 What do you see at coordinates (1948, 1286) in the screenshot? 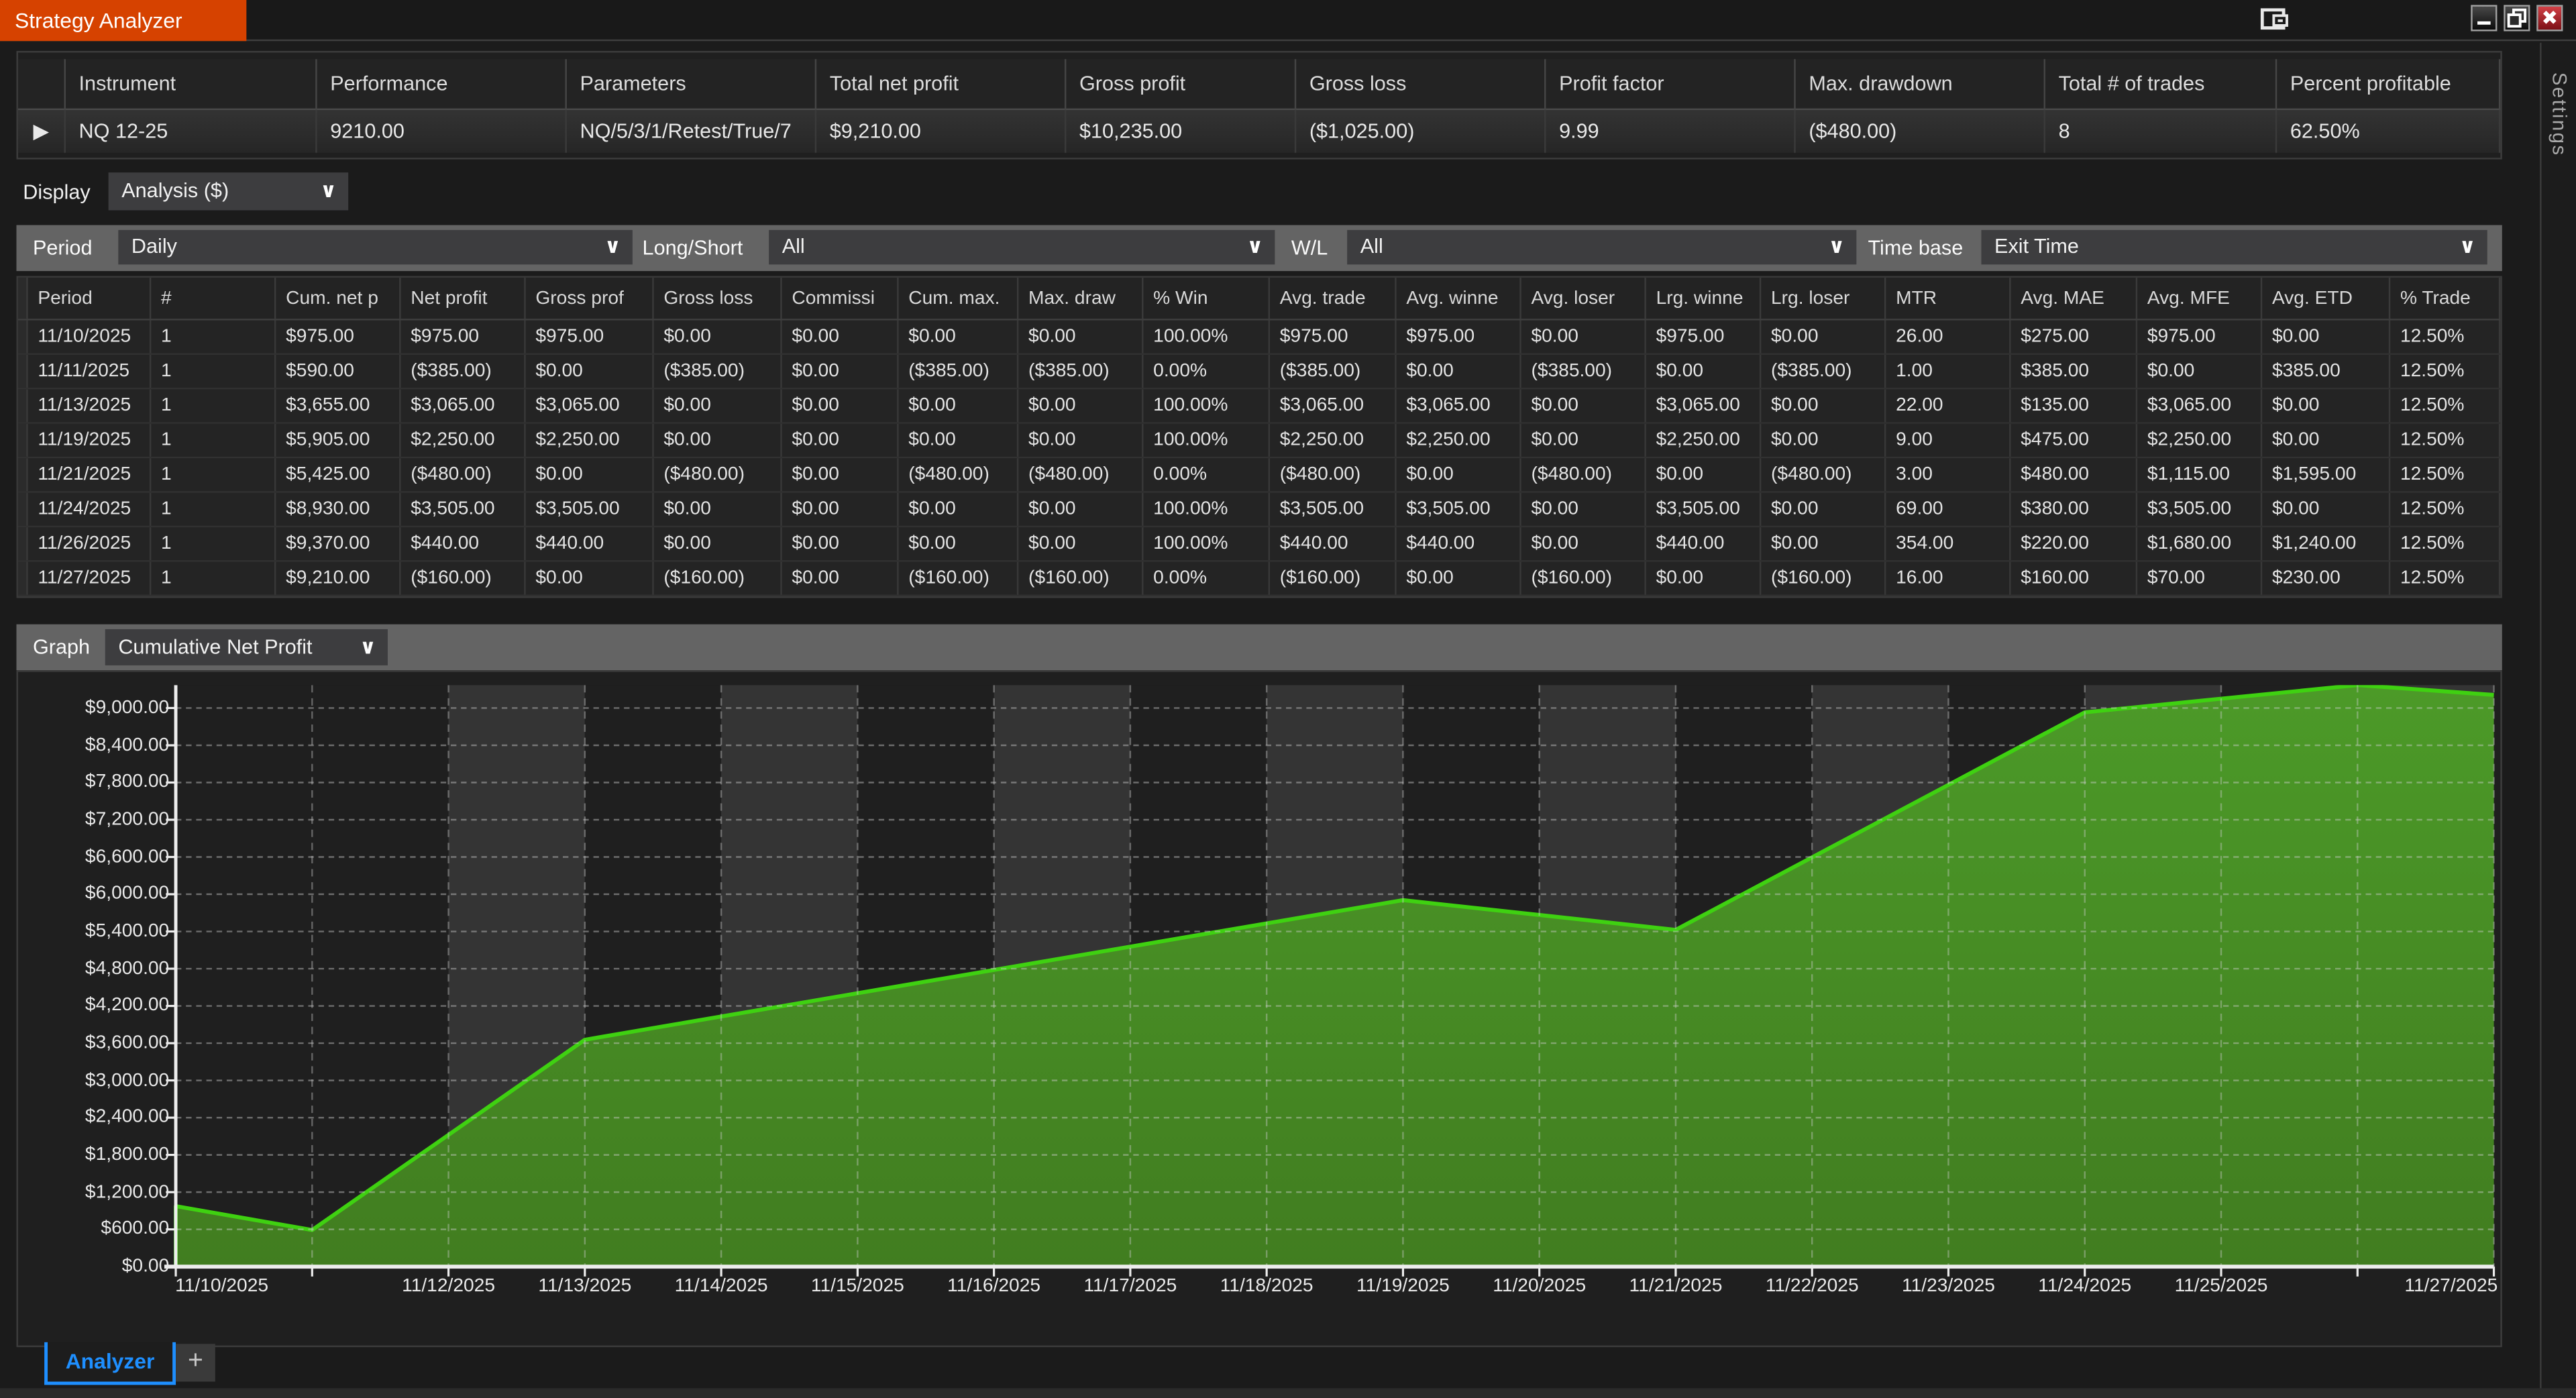
I see `x-tick-label: 11/23/2025` at bounding box center [1948, 1286].